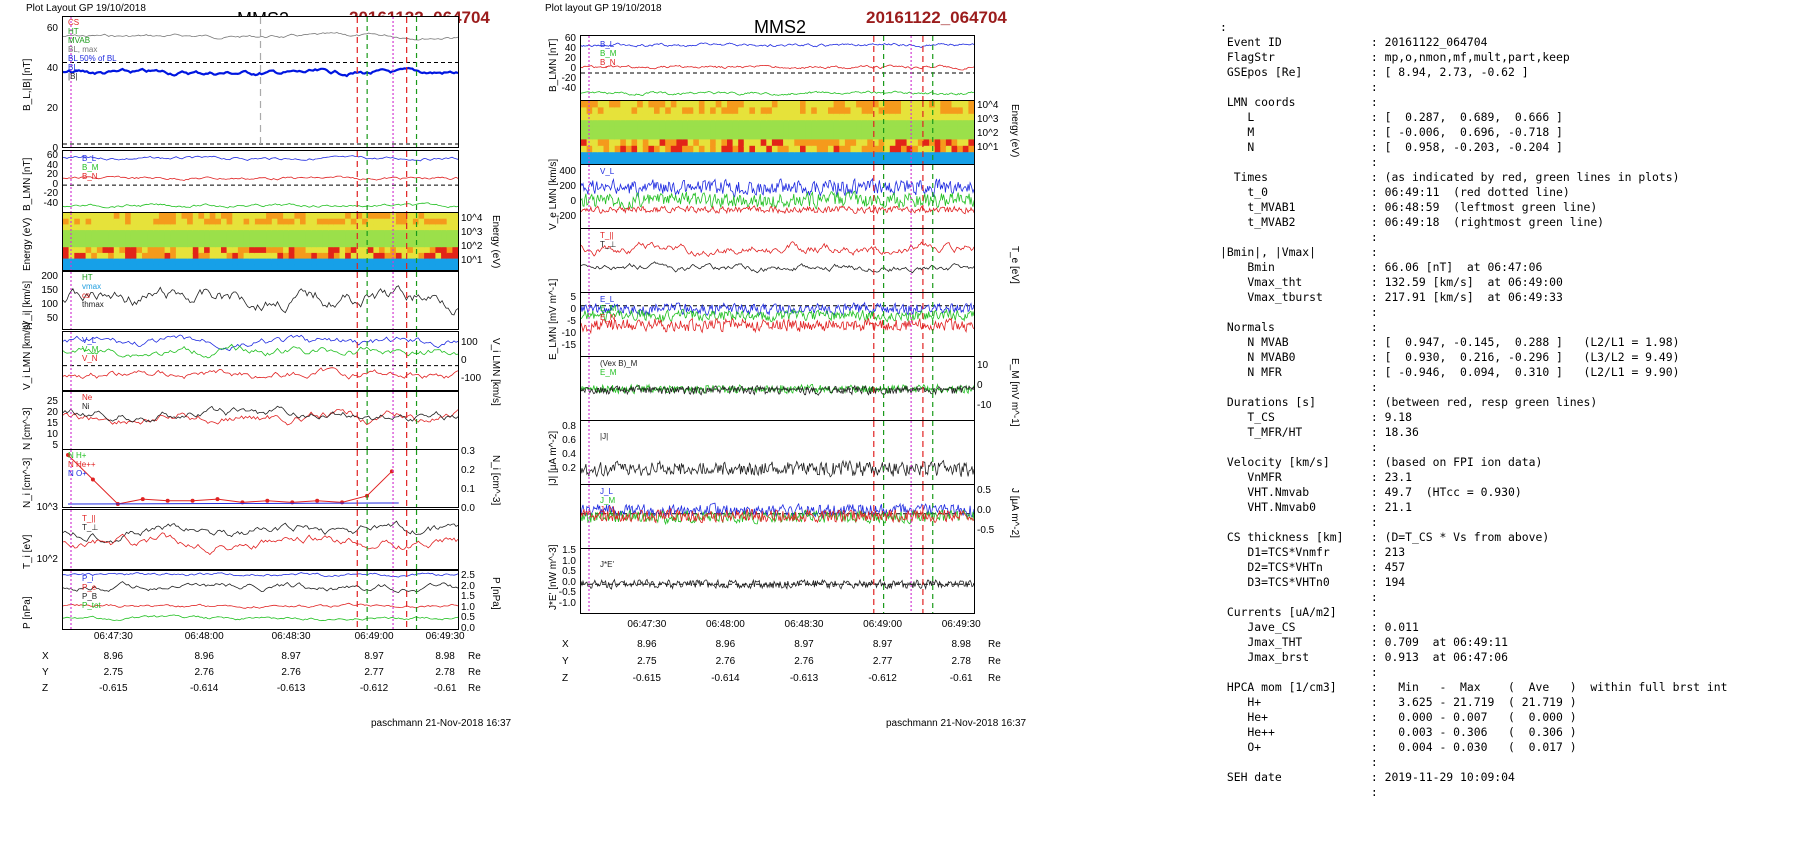 This screenshot has height=841, width=1804. I want to click on left-ytick-energy: 10^4, so click(472, 218).